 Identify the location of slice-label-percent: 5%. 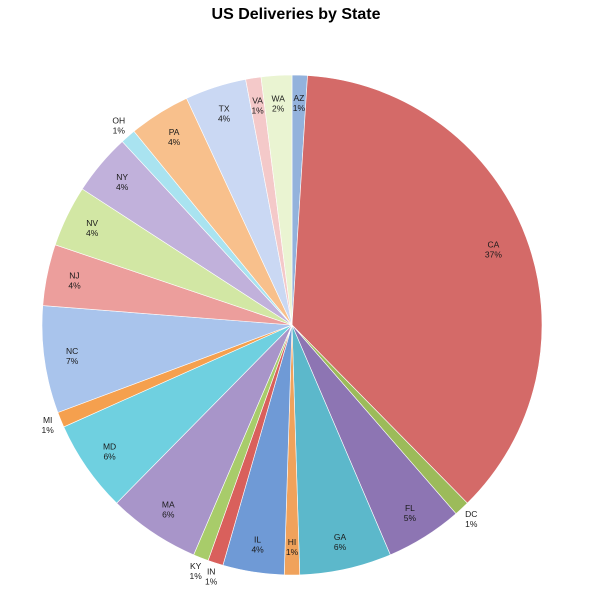
(410, 518).